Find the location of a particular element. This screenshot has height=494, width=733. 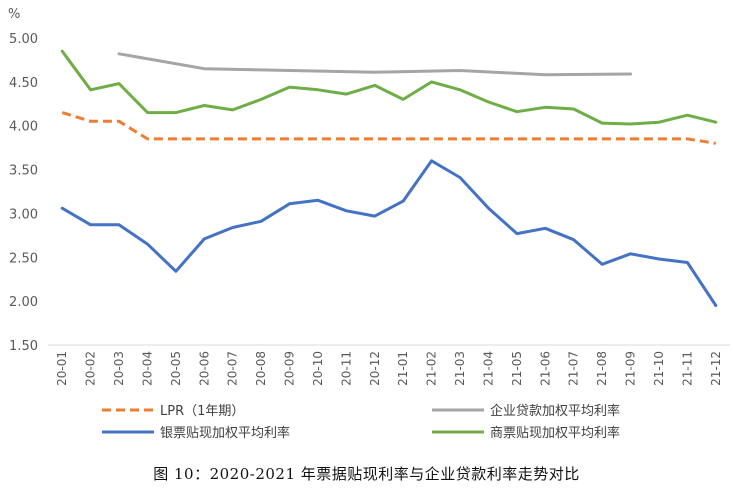

x-tick-label: 21-08 is located at coordinates (602, 368).